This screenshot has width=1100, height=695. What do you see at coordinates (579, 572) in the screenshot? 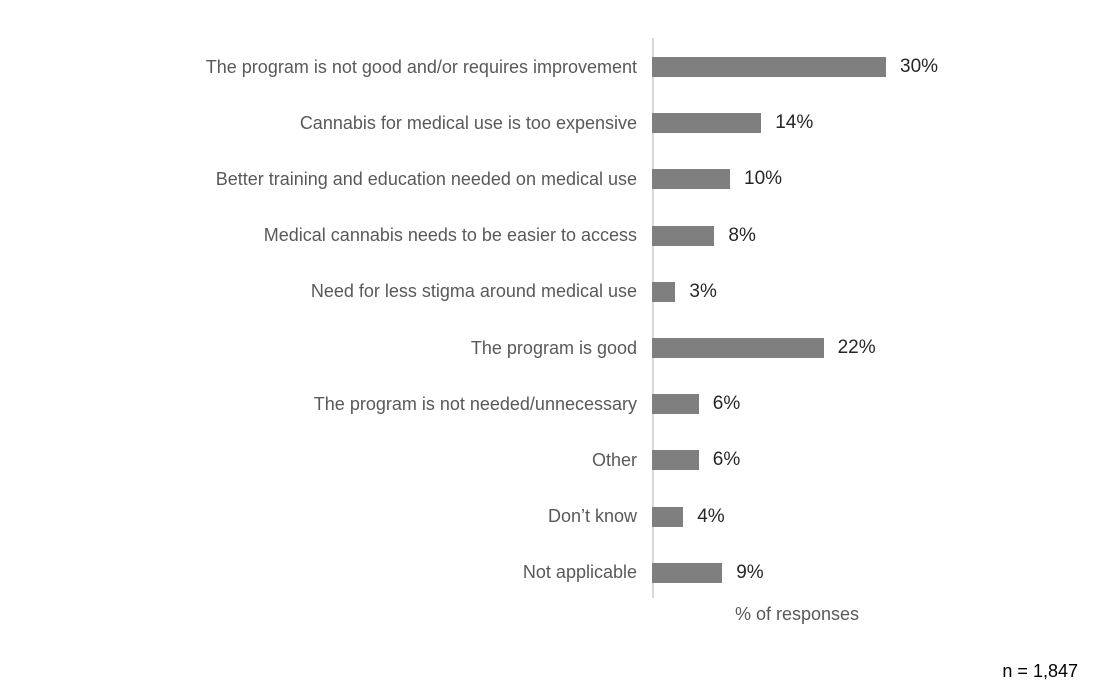
I see `category-label: Not applicable` at bounding box center [579, 572].